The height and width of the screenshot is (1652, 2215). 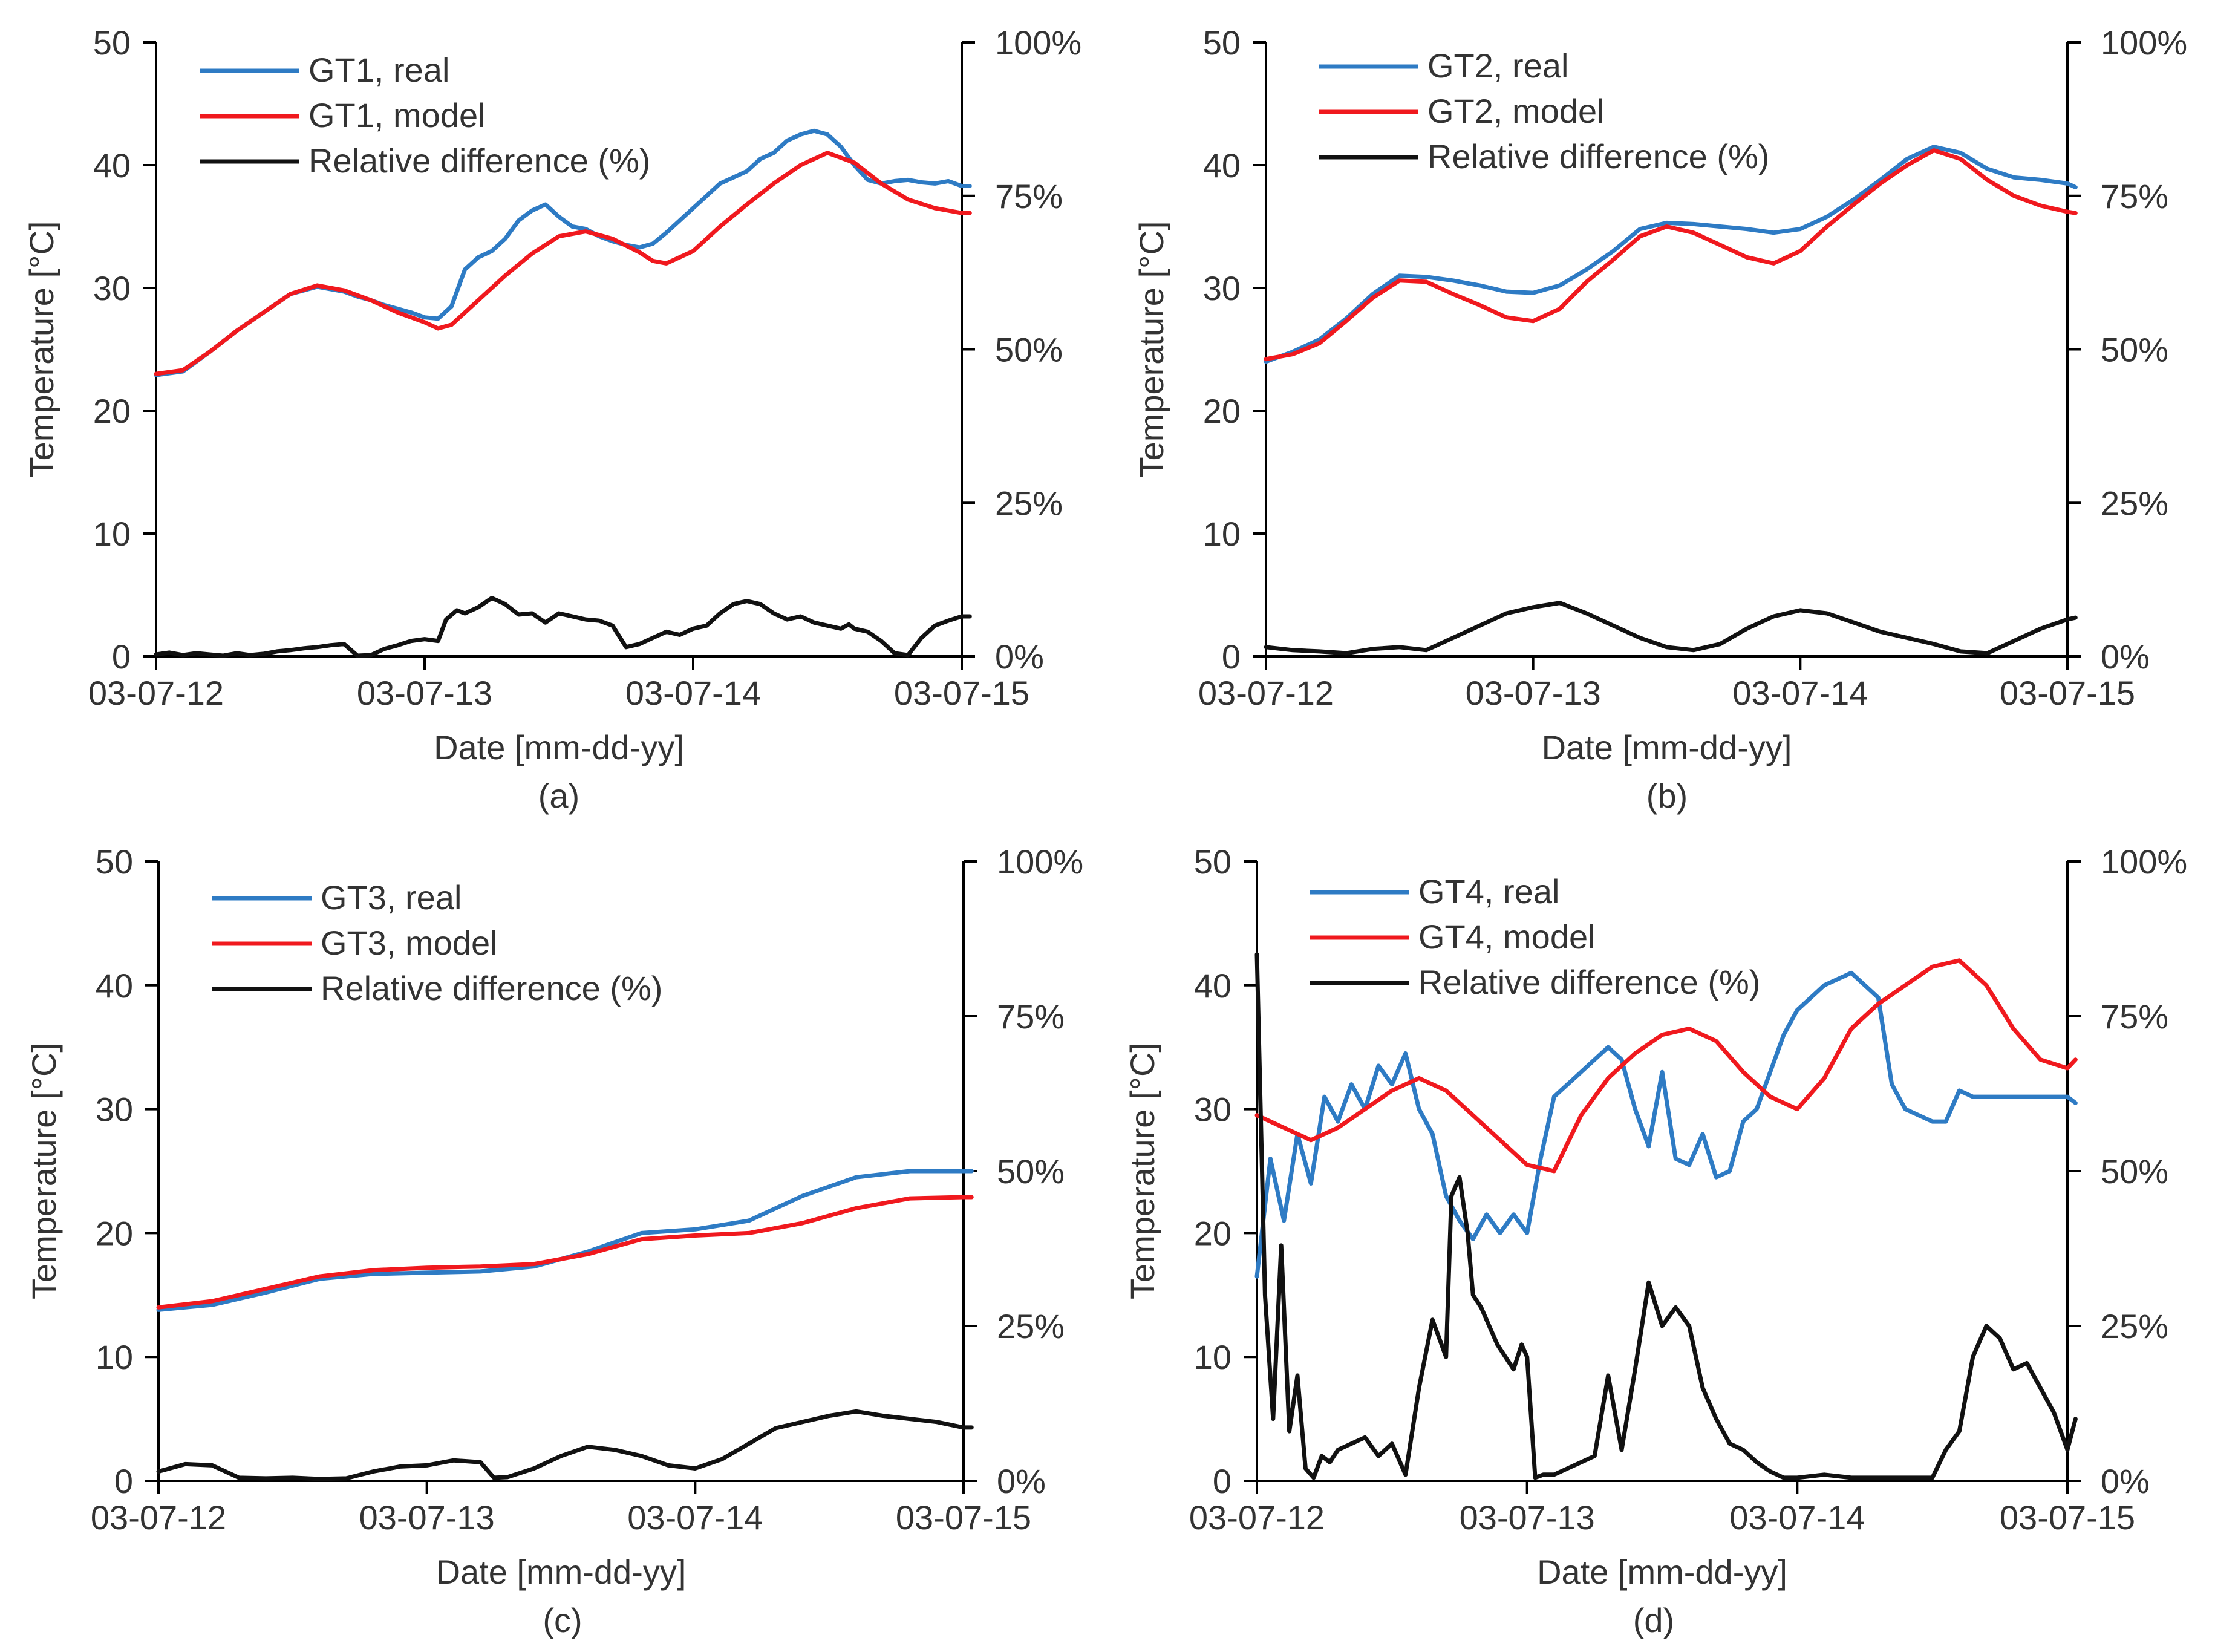 I want to click on panel-label: (a), so click(x=558, y=796).